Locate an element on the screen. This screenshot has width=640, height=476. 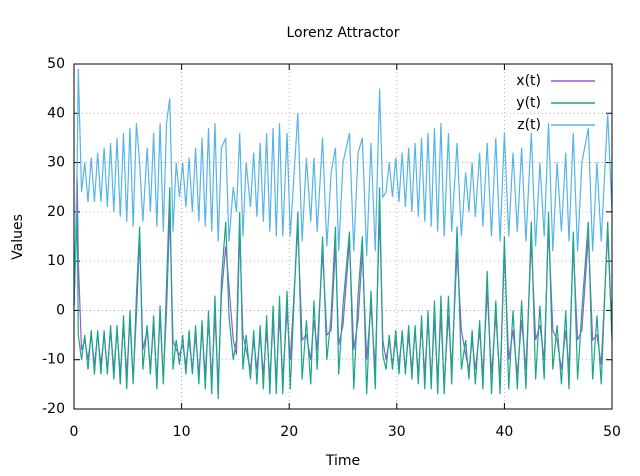
y-tick-label: 20 is located at coordinates (56, 212).